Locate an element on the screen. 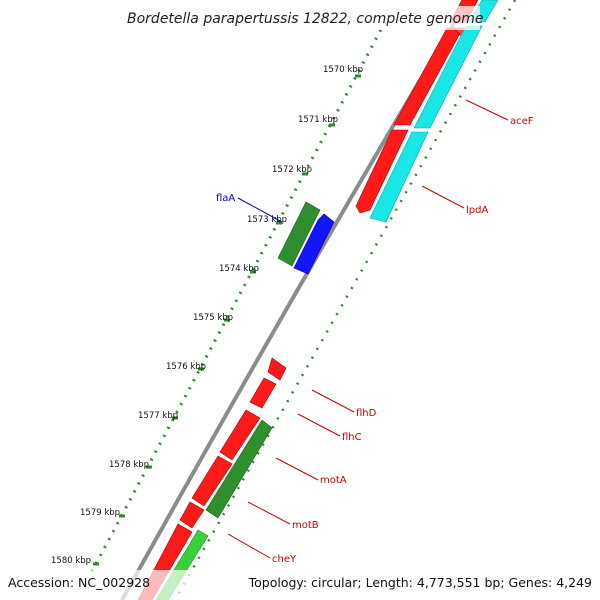 This screenshot has width=600, height=600. gene-flhC-block is located at coordinates (263, 393).